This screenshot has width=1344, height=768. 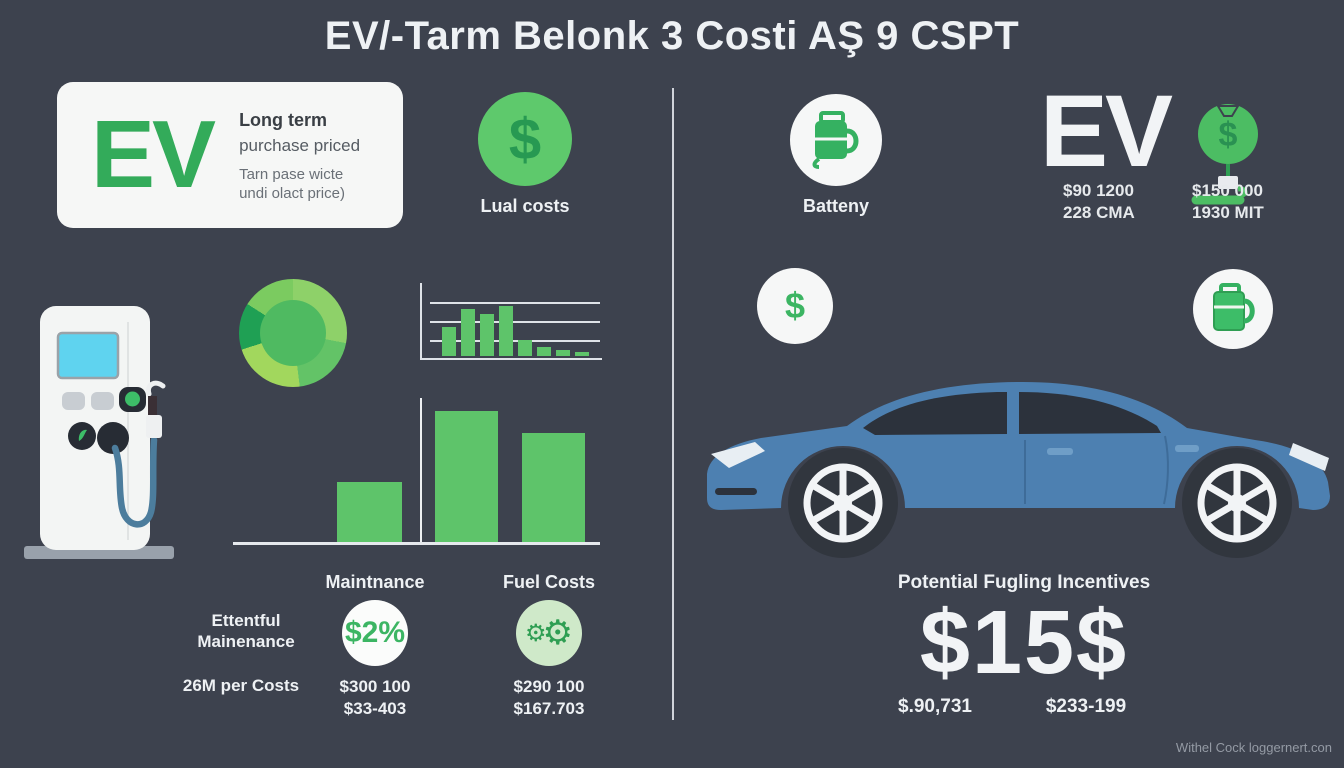 I want to click on footer-credit: Withel Cock loggernert.con, so click(x=1253, y=747).